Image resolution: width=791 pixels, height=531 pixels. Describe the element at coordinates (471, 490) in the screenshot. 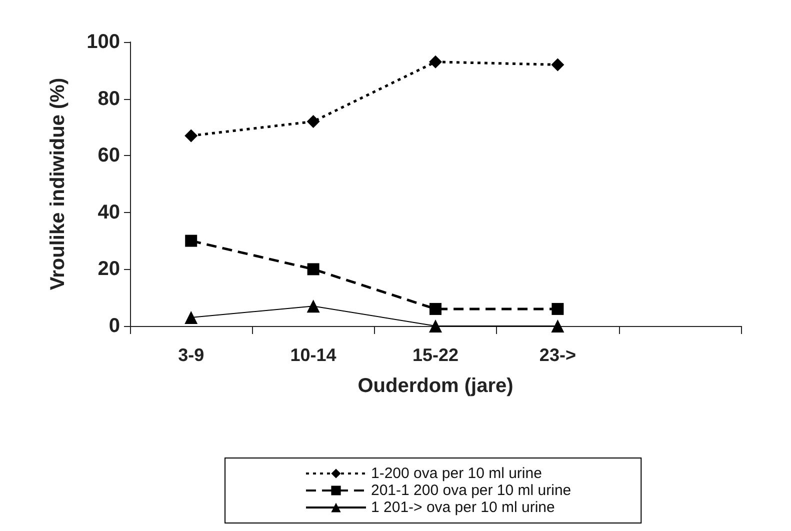

I see `legend-label: 201-1 200 ova per 10 ml urine` at that location.